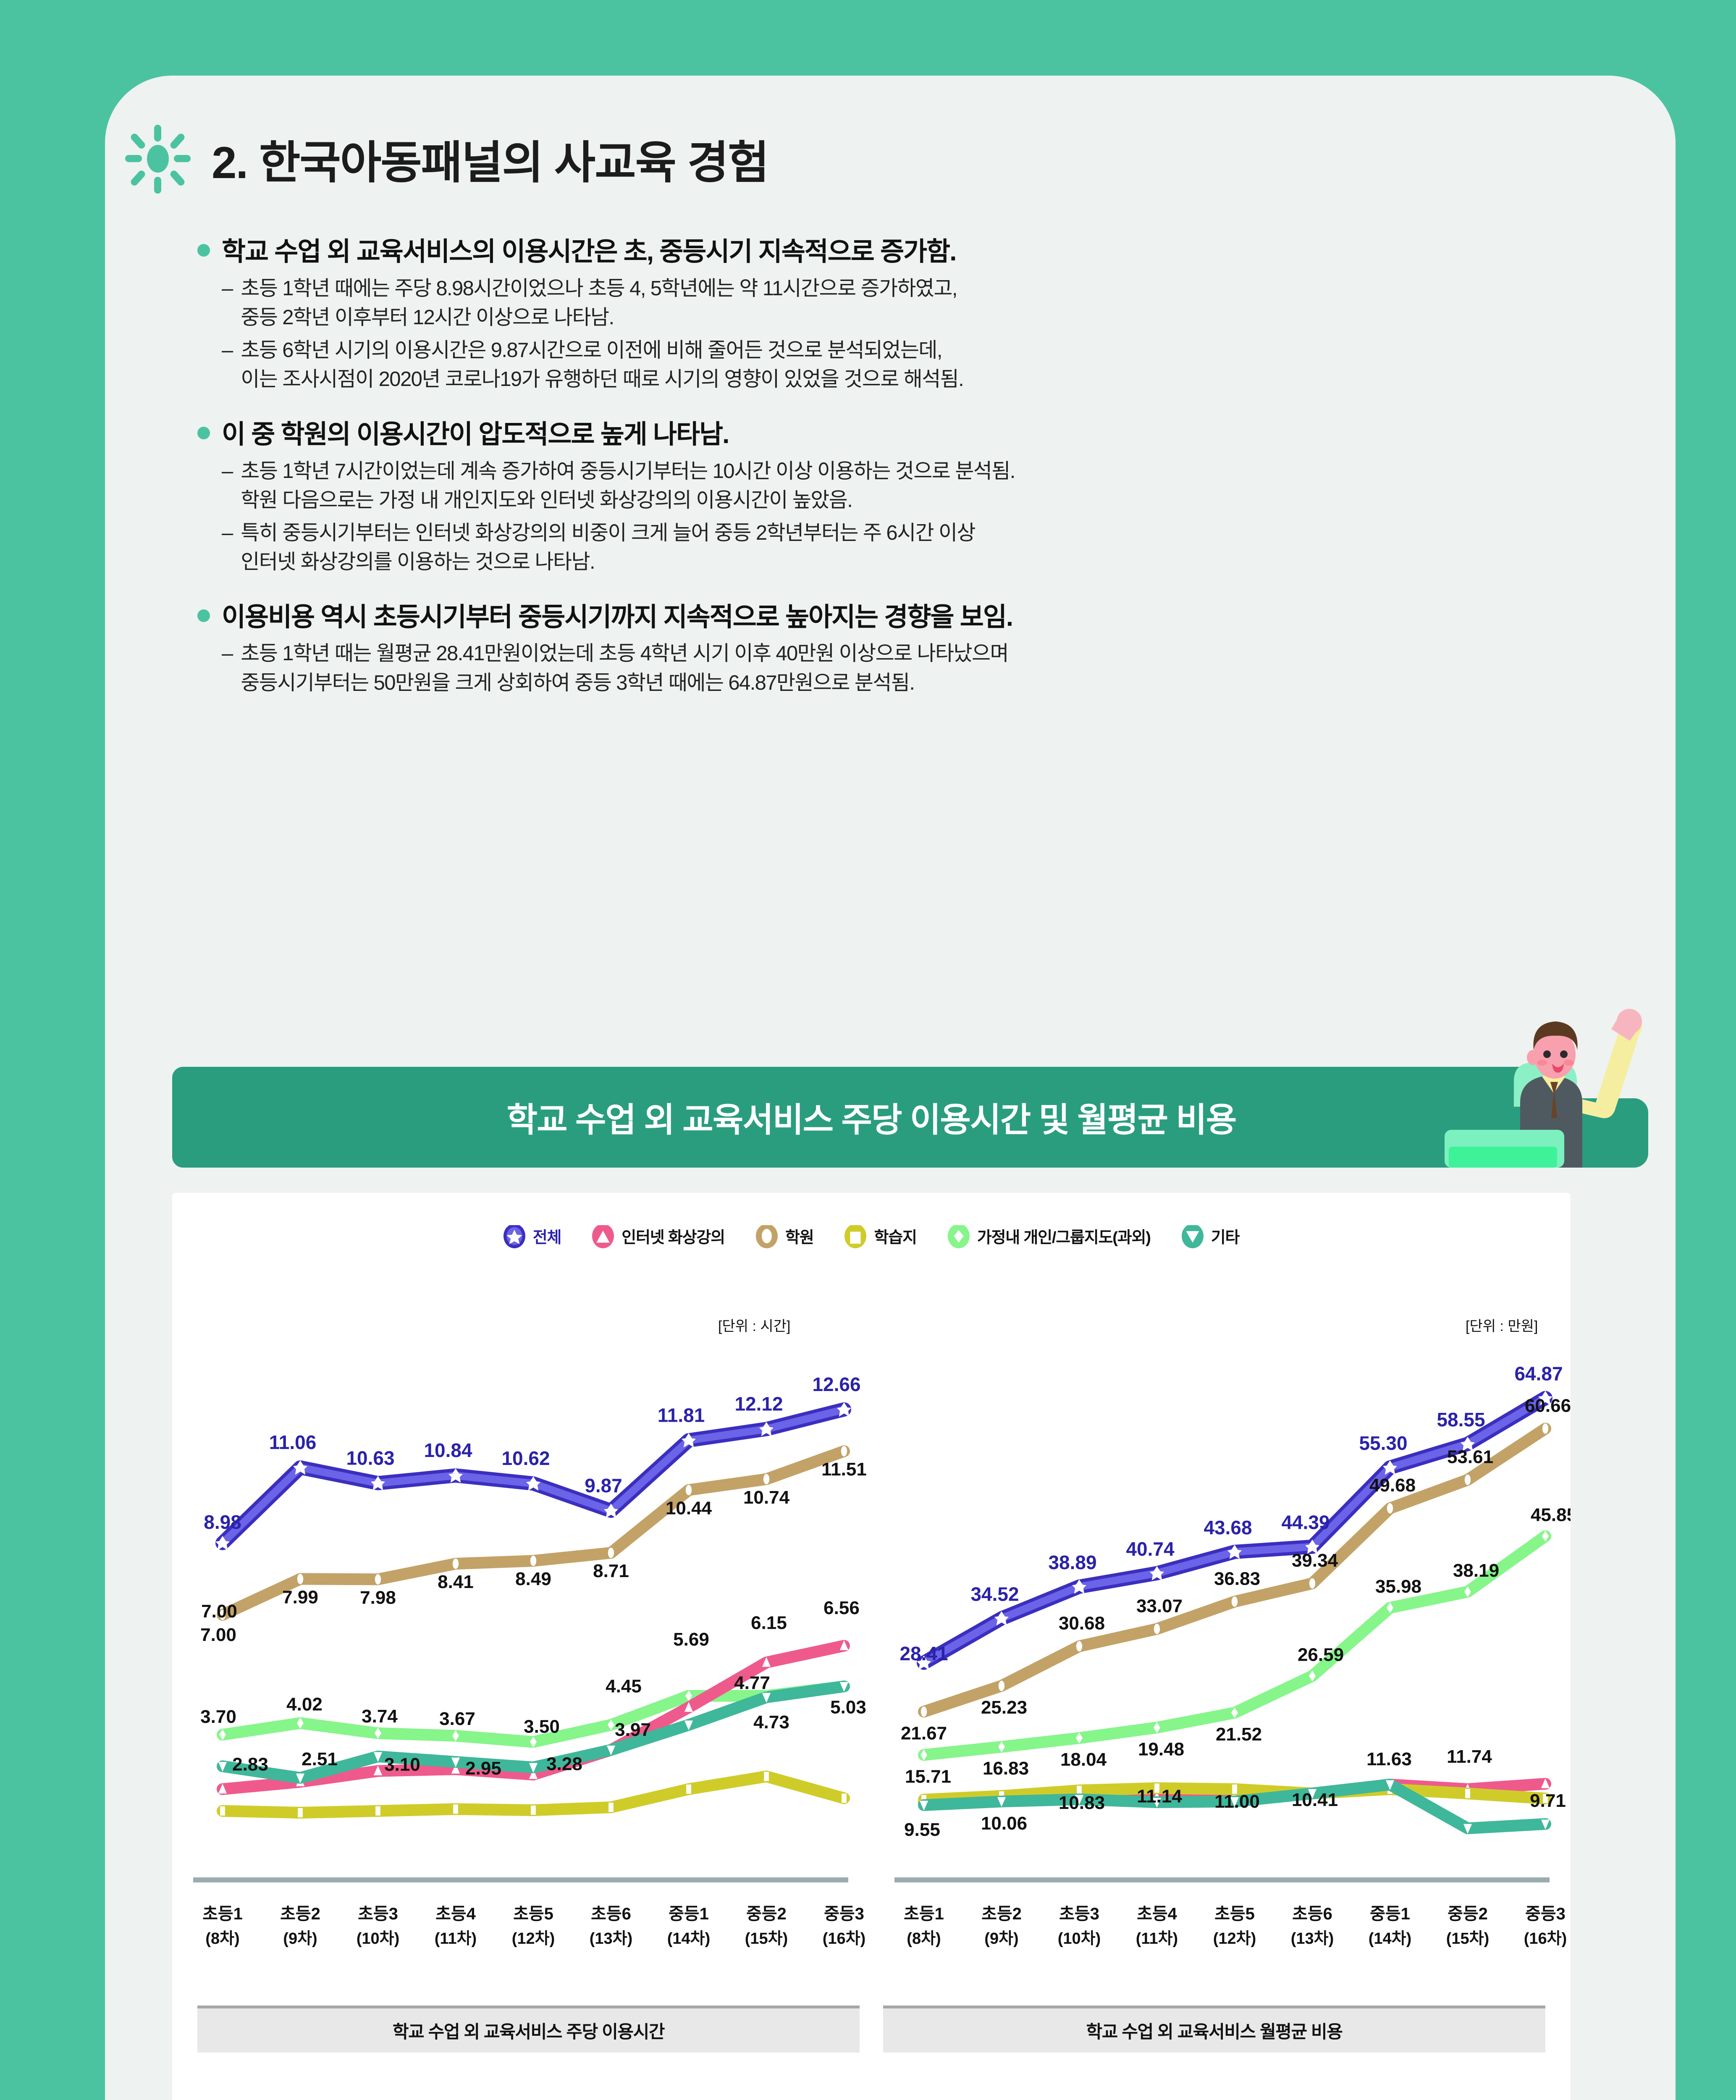  Describe the element at coordinates (1159, 1606) in the screenshot. I see `svg-text: 33.07` at that location.